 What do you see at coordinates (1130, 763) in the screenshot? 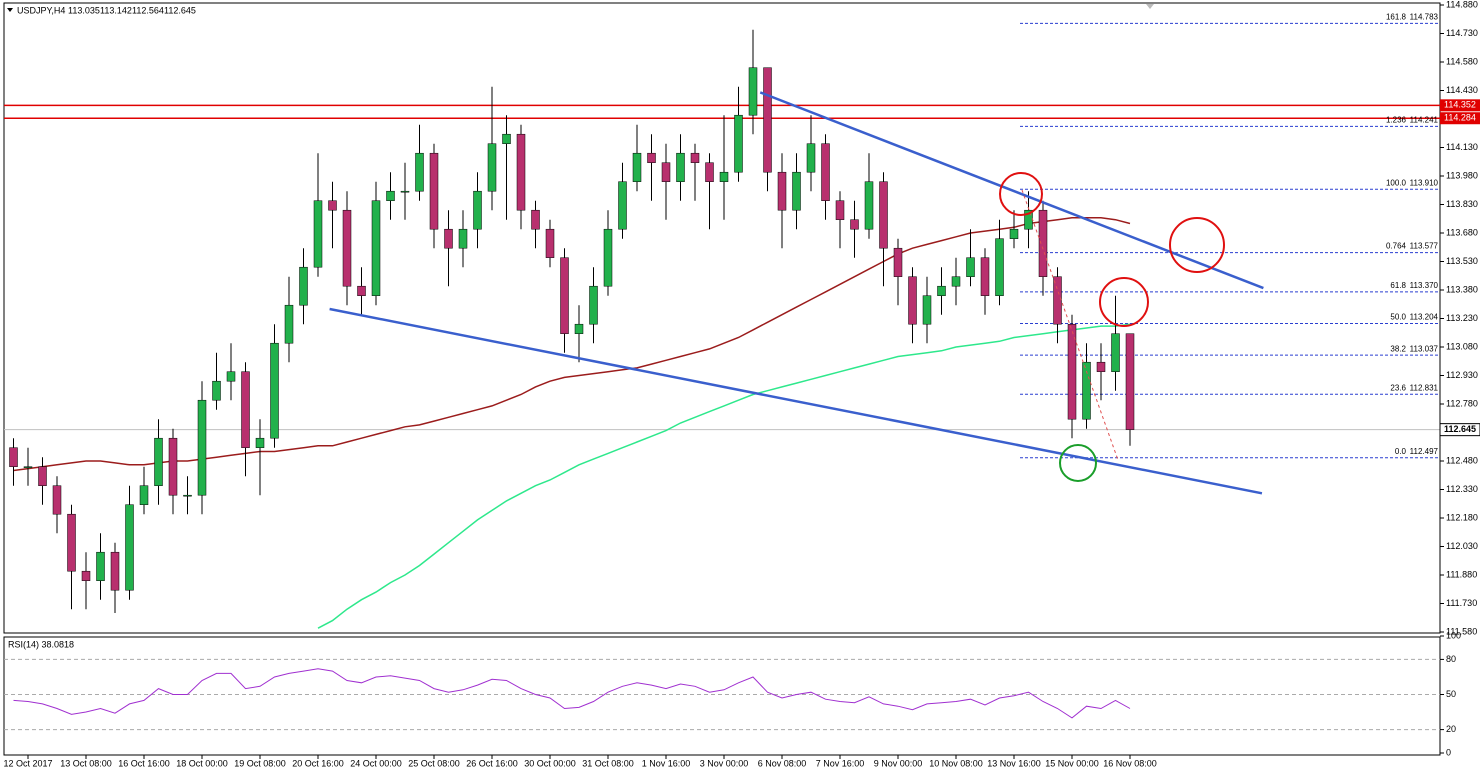
I see `x-tick-label: 16 Nov 08:00` at bounding box center [1130, 763].